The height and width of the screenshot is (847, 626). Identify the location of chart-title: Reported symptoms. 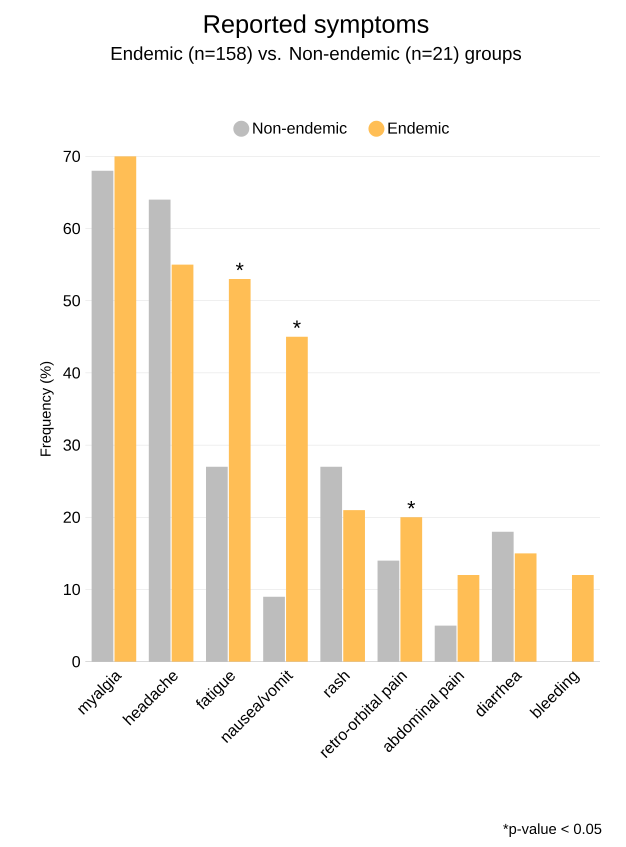
(316, 26).